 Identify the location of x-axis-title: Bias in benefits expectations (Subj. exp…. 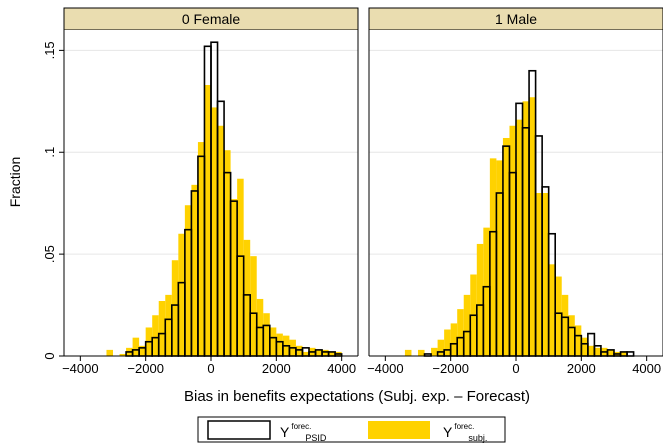
(357, 396).